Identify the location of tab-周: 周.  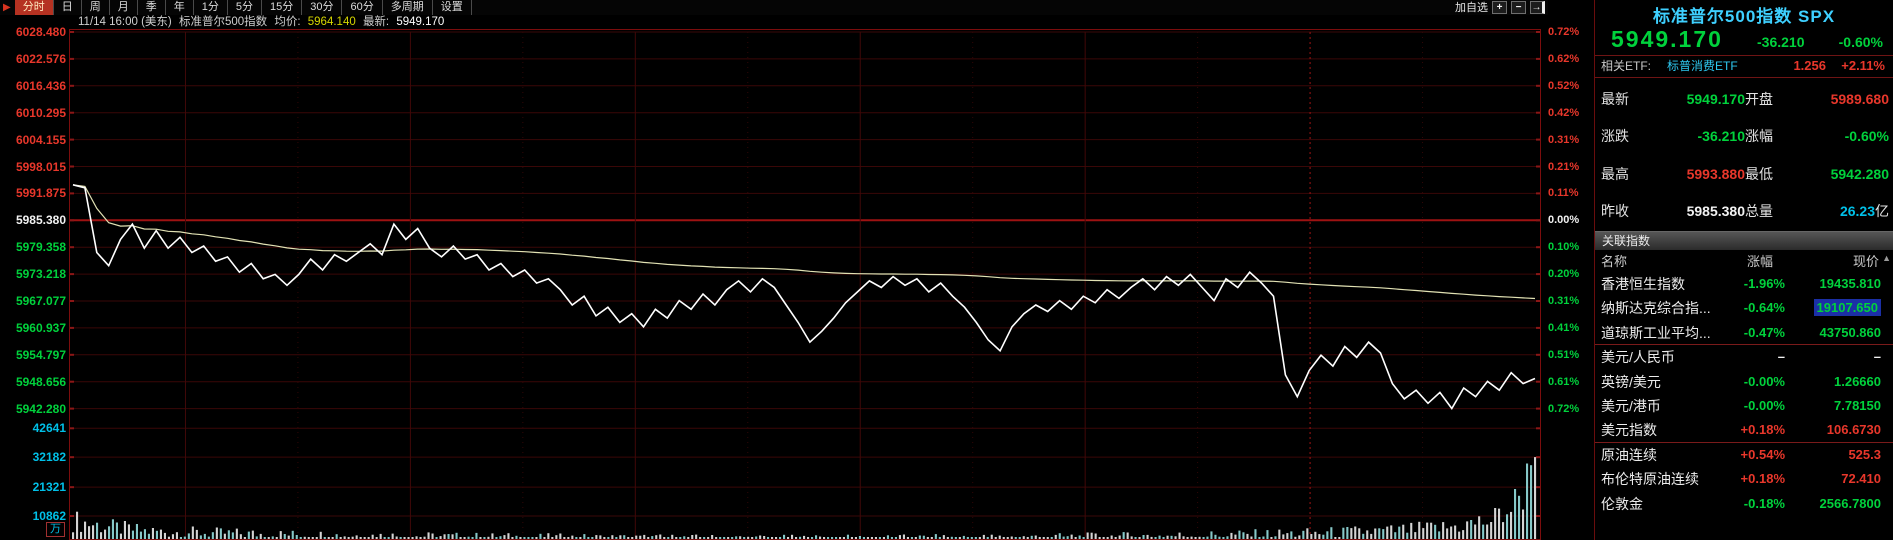
(96, 7).